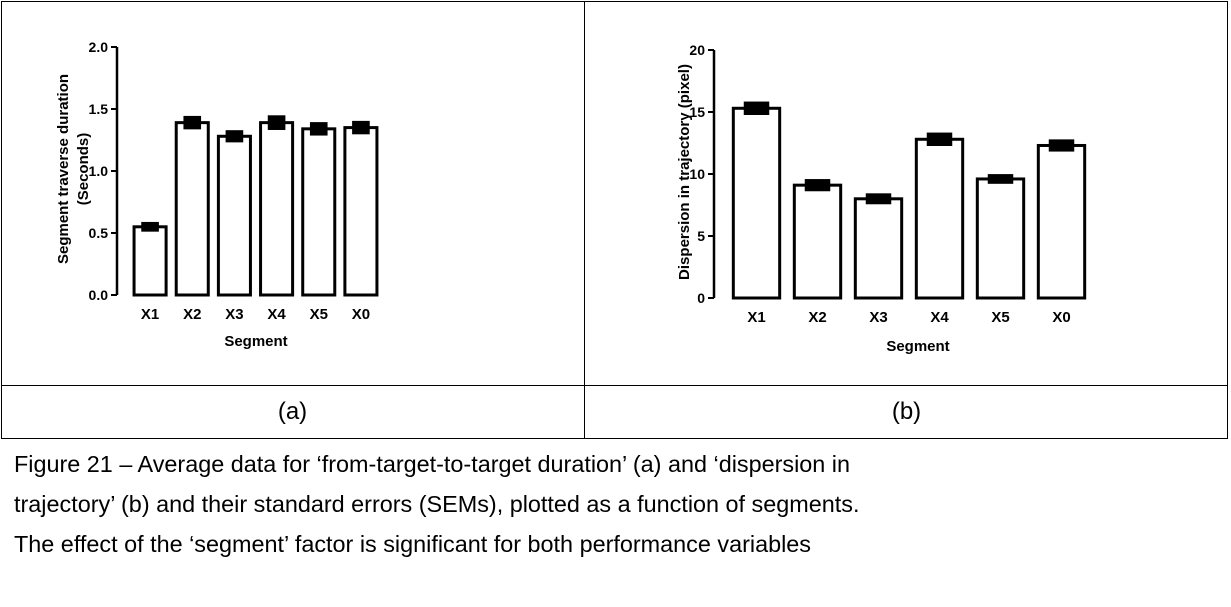 The height and width of the screenshot is (607, 1231). I want to click on chart-a-bar-x2, so click(192, 209).